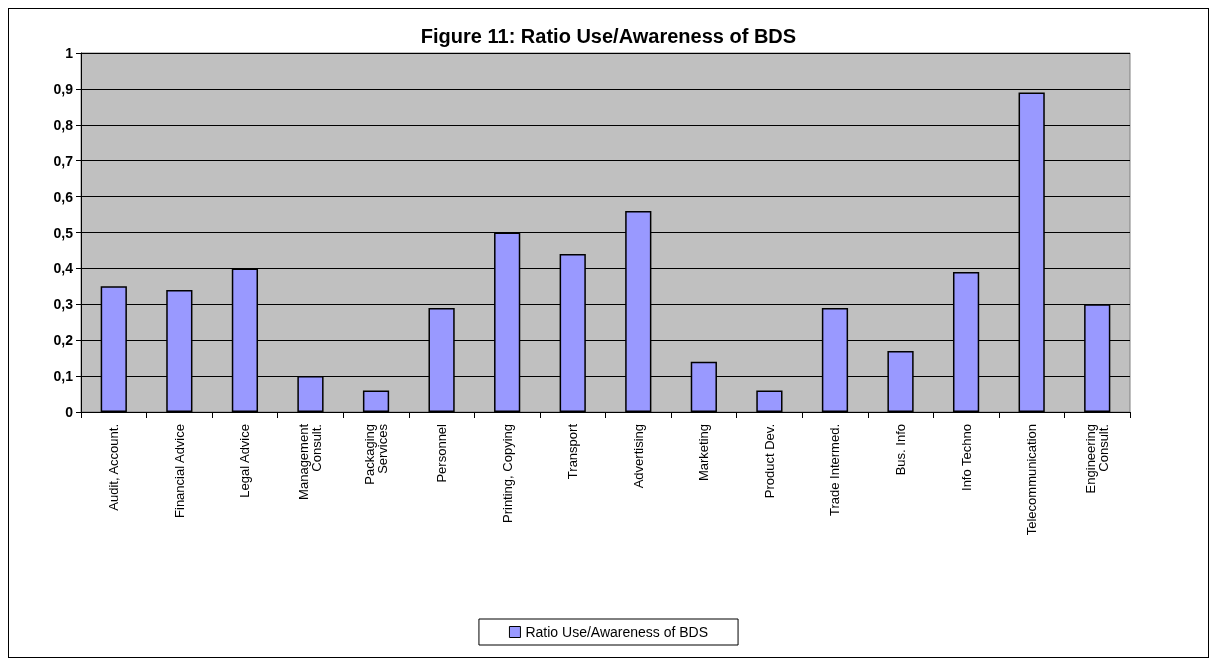  Describe the element at coordinates (63, 376) in the screenshot. I see `y-tick-label: 0,1` at that location.